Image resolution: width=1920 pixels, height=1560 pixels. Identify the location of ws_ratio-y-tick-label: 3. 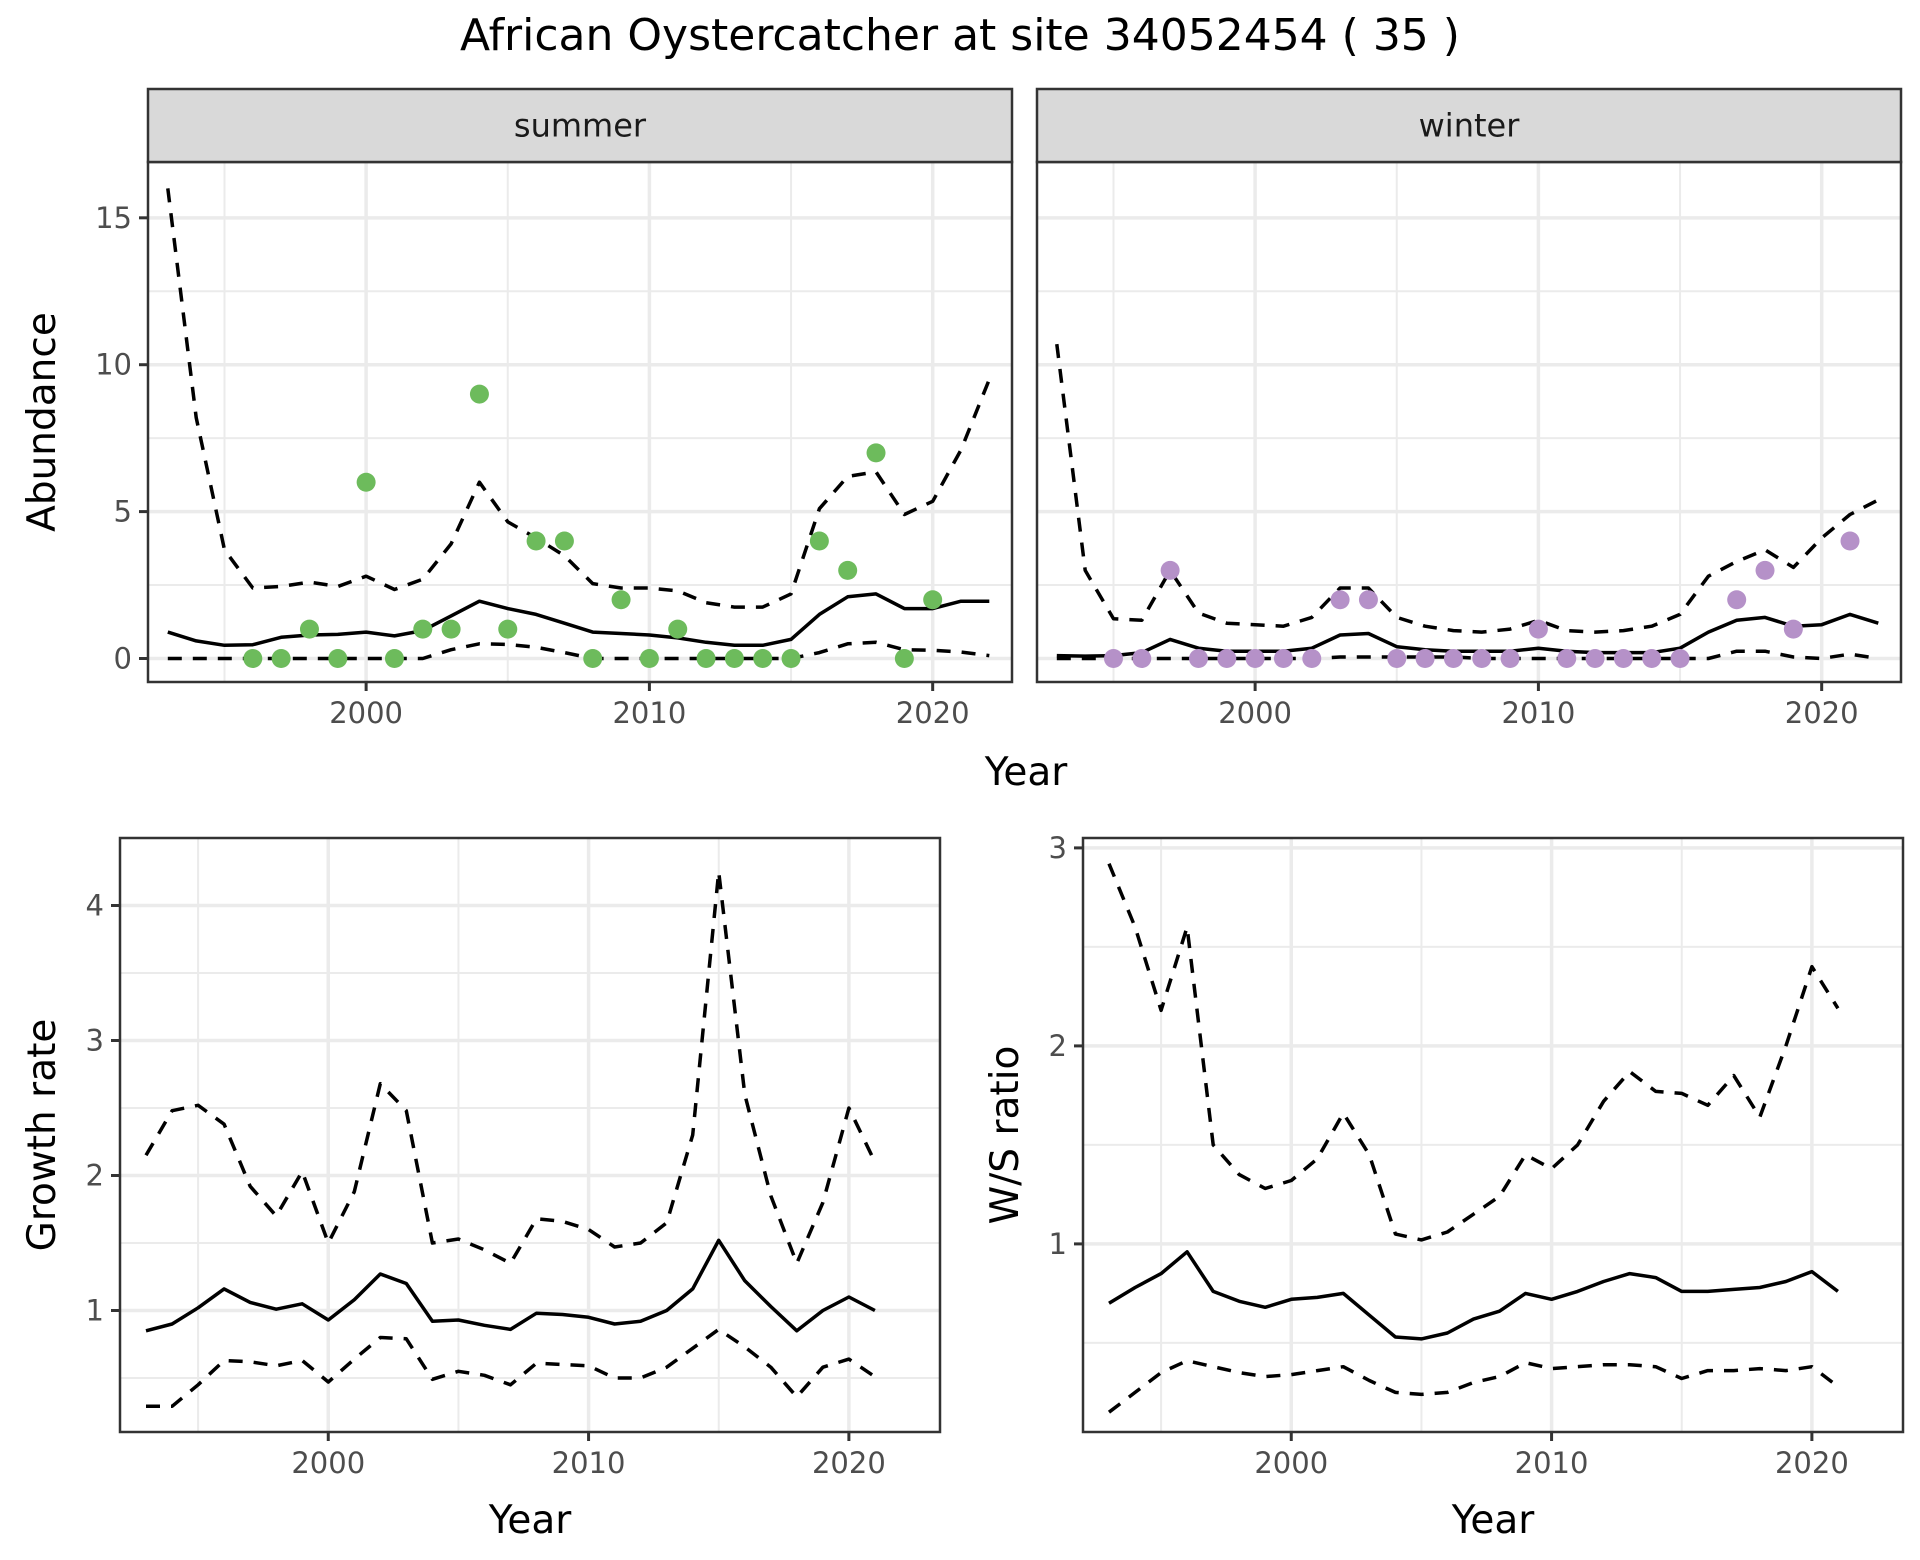
(1058, 848).